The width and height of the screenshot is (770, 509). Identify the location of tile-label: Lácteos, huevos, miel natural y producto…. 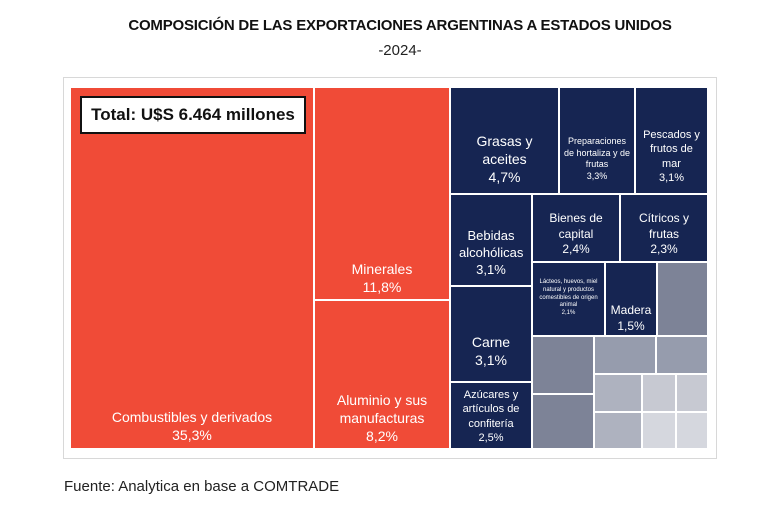
(568, 294).